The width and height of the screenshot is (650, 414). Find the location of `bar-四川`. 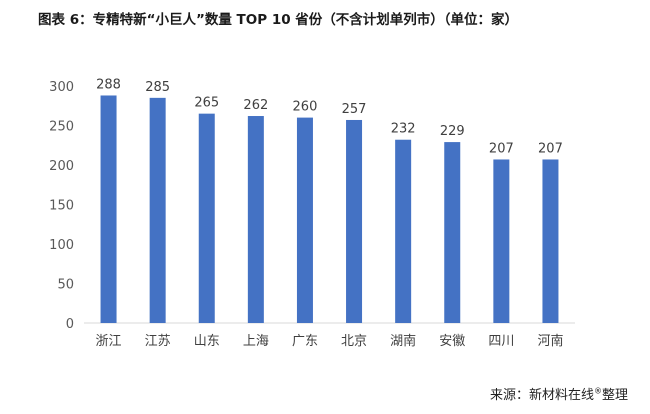

bar-四川 is located at coordinates (501, 241).